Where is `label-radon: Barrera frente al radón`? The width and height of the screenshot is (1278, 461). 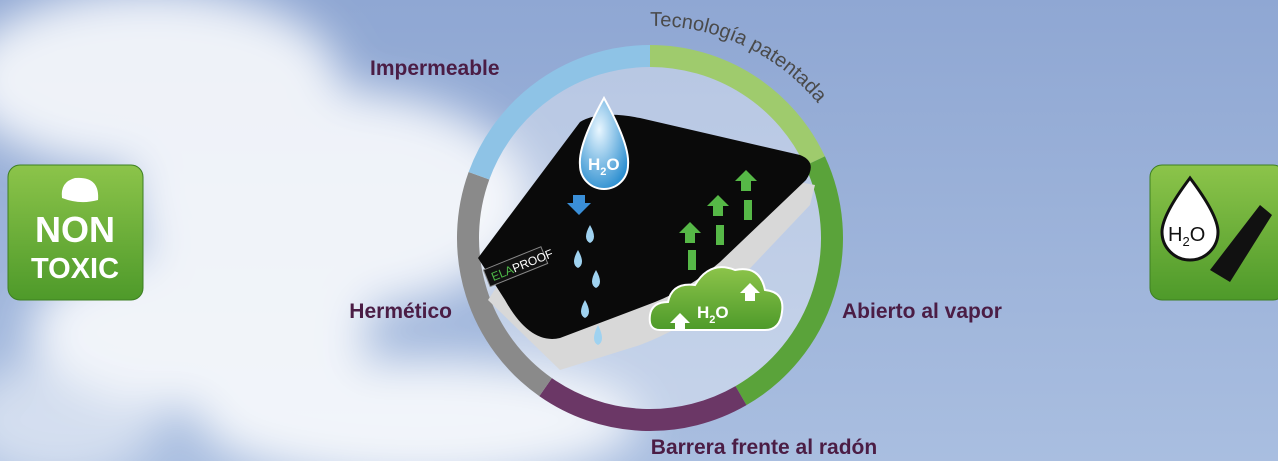 label-radon: Barrera frente al radón is located at coordinates (764, 447).